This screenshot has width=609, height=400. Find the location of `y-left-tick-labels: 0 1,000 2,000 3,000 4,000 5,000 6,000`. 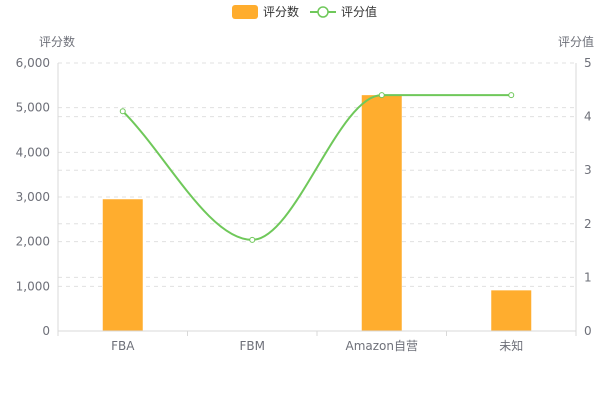

y-left-tick-labels: 0 1,000 2,000 3,000 4,000 5,000 6,000 is located at coordinates (33, 197).